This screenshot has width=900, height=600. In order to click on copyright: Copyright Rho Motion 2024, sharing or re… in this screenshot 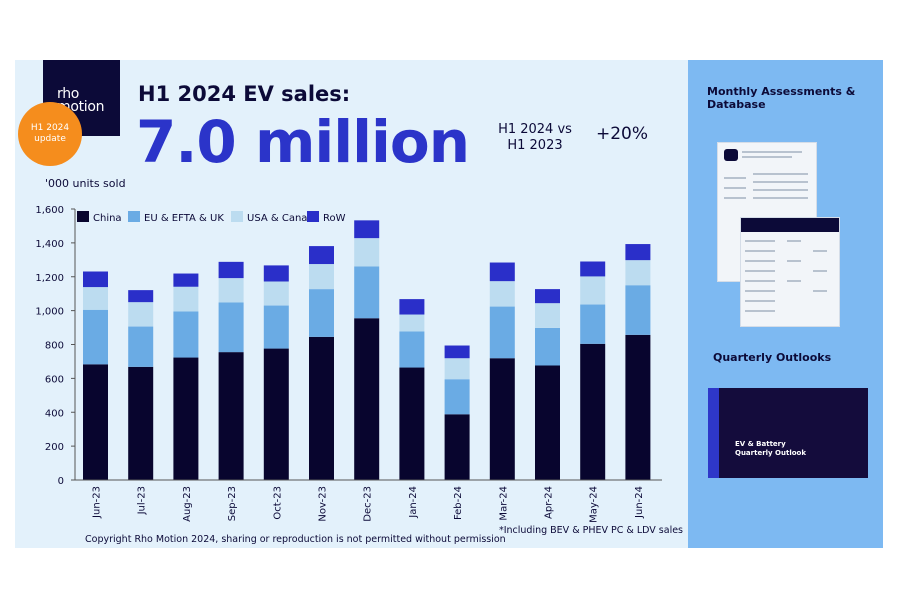, I will do `click(295, 539)`.